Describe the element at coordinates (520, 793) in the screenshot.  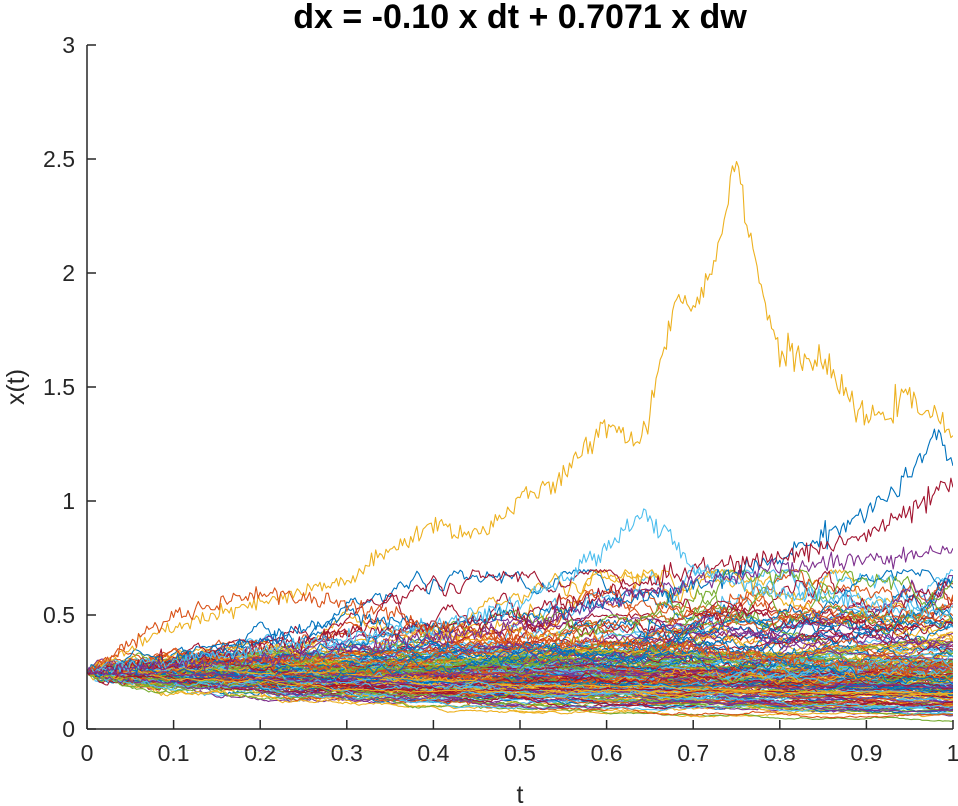
I see `x-axis-label: t` at that location.